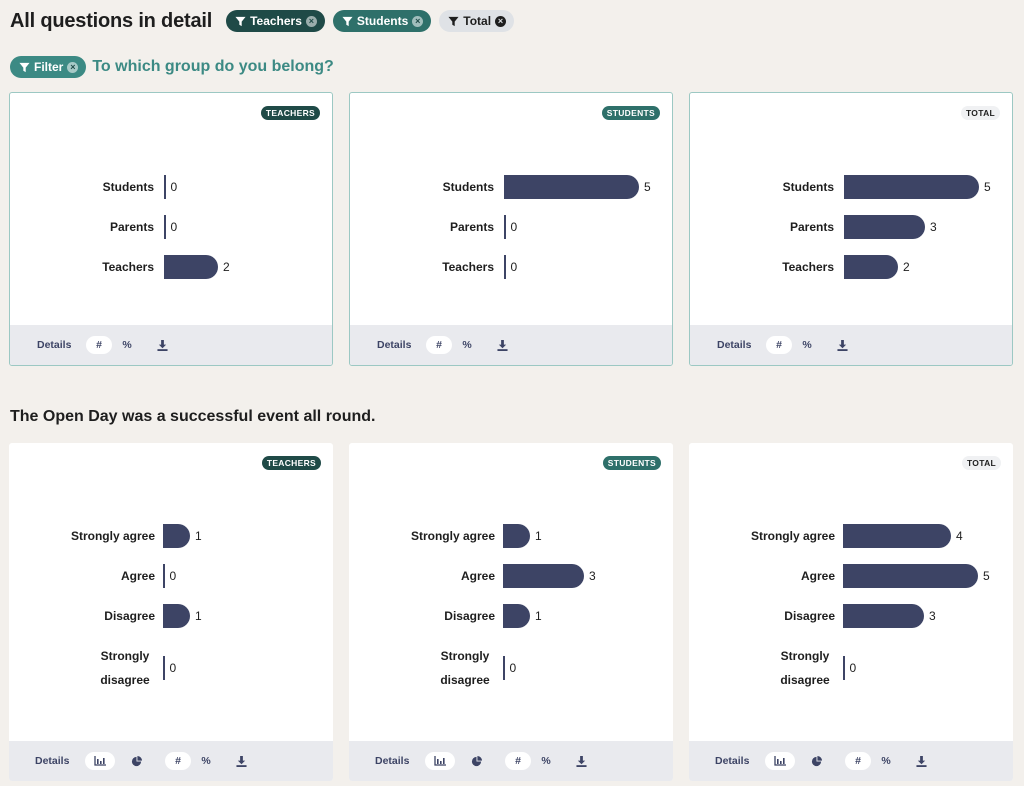 The width and height of the screenshot is (1024, 786). I want to click on chart-row: Agree 5, so click(851, 576).